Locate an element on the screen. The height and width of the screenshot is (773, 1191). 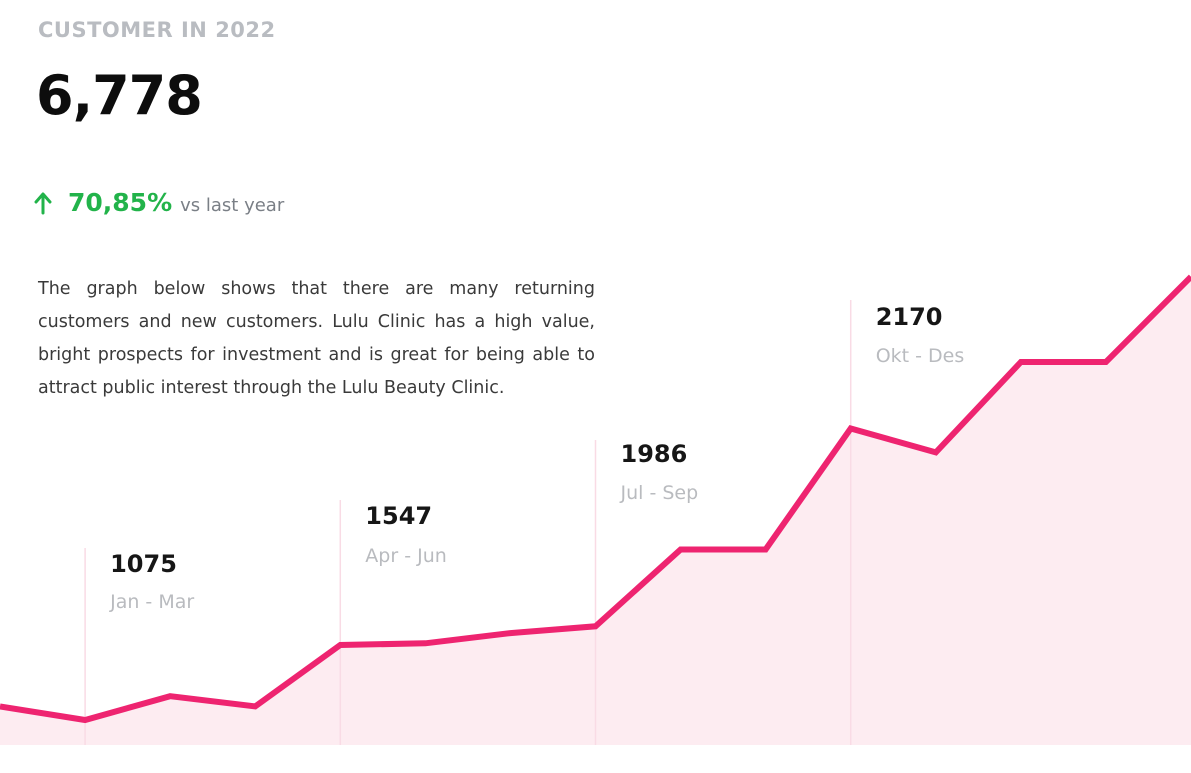
quarter-label: Okt - Des is located at coordinates (920, 356).